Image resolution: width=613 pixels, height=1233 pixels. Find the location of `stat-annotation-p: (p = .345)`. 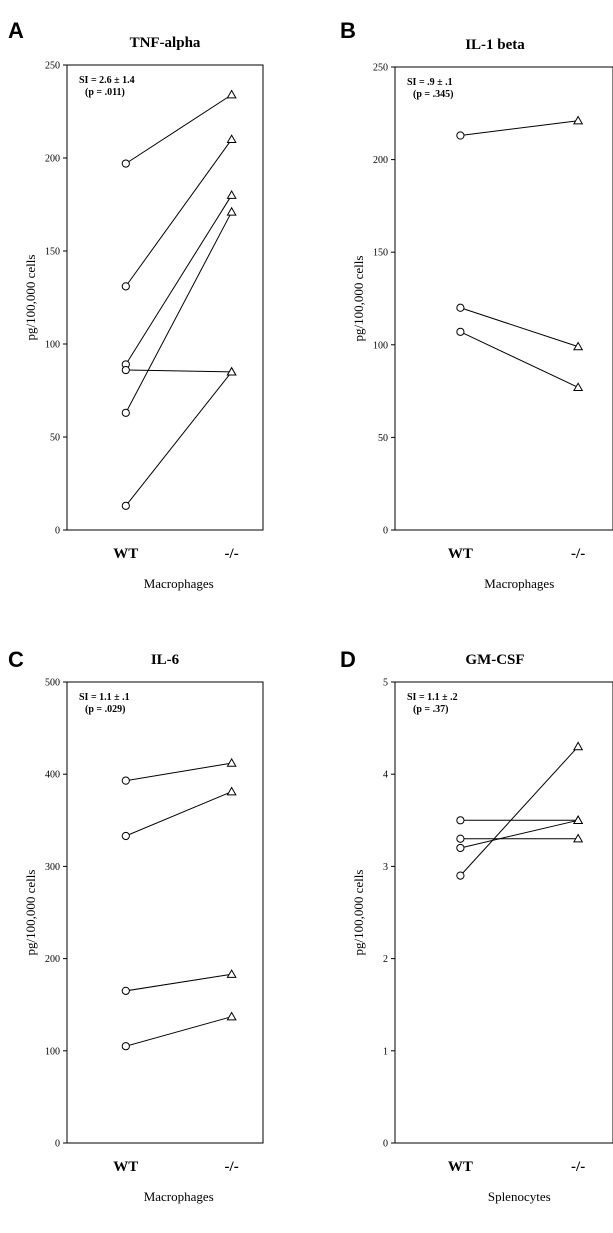

stat-annotation-p: (p = .345) is located at coordinates (433, 94).